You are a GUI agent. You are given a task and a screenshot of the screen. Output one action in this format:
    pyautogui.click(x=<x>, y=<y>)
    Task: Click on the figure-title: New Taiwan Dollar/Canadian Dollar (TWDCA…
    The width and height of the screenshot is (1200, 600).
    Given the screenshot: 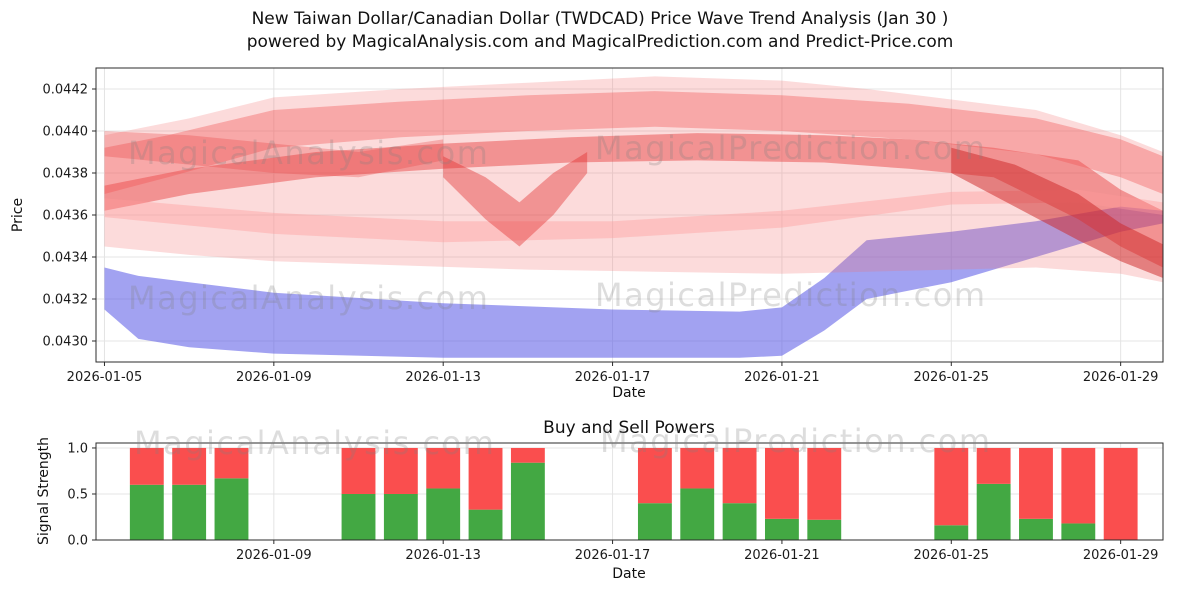 What is the action you would take?
    pyautogui.click(x=600, y=31)
    